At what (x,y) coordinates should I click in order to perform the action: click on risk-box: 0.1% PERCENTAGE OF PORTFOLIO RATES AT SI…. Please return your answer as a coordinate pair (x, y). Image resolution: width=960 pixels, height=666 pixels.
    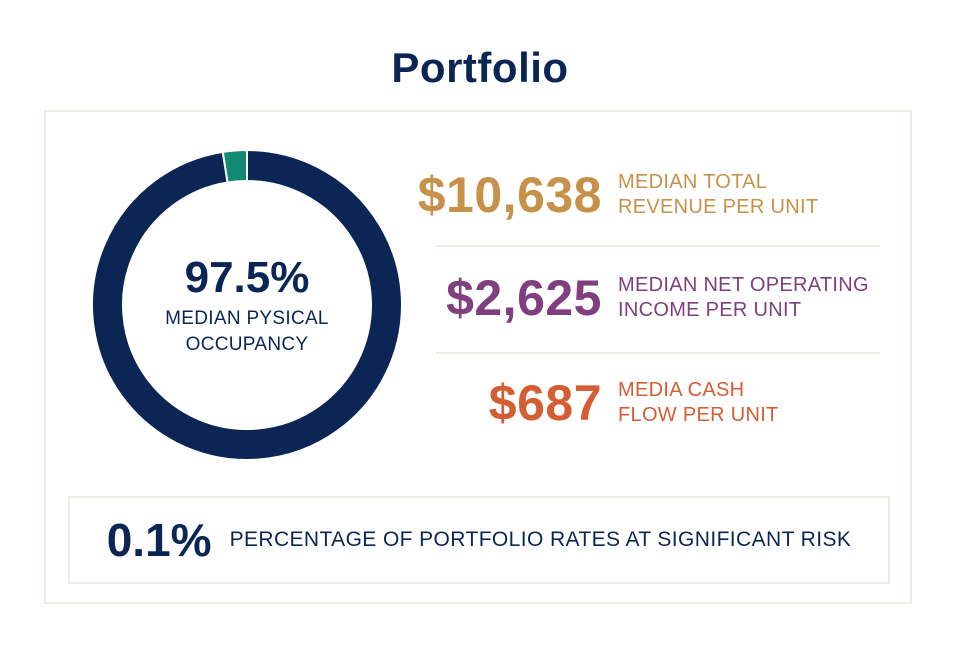
    Looking at the image, I should click on (479, 540).